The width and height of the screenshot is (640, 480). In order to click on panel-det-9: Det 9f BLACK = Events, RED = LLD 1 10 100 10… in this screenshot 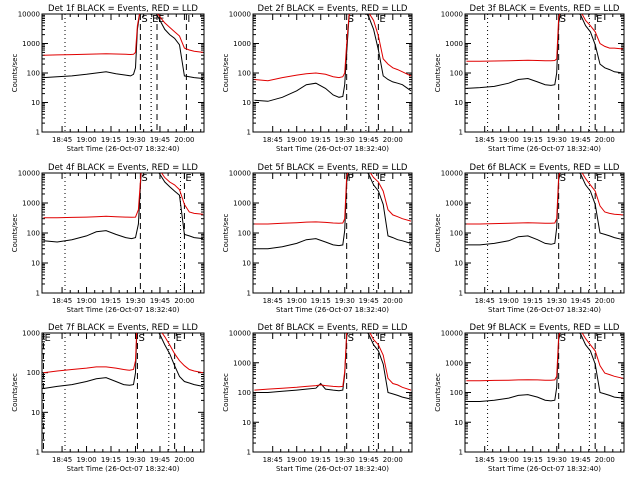, I will do `click(529, 398)`.